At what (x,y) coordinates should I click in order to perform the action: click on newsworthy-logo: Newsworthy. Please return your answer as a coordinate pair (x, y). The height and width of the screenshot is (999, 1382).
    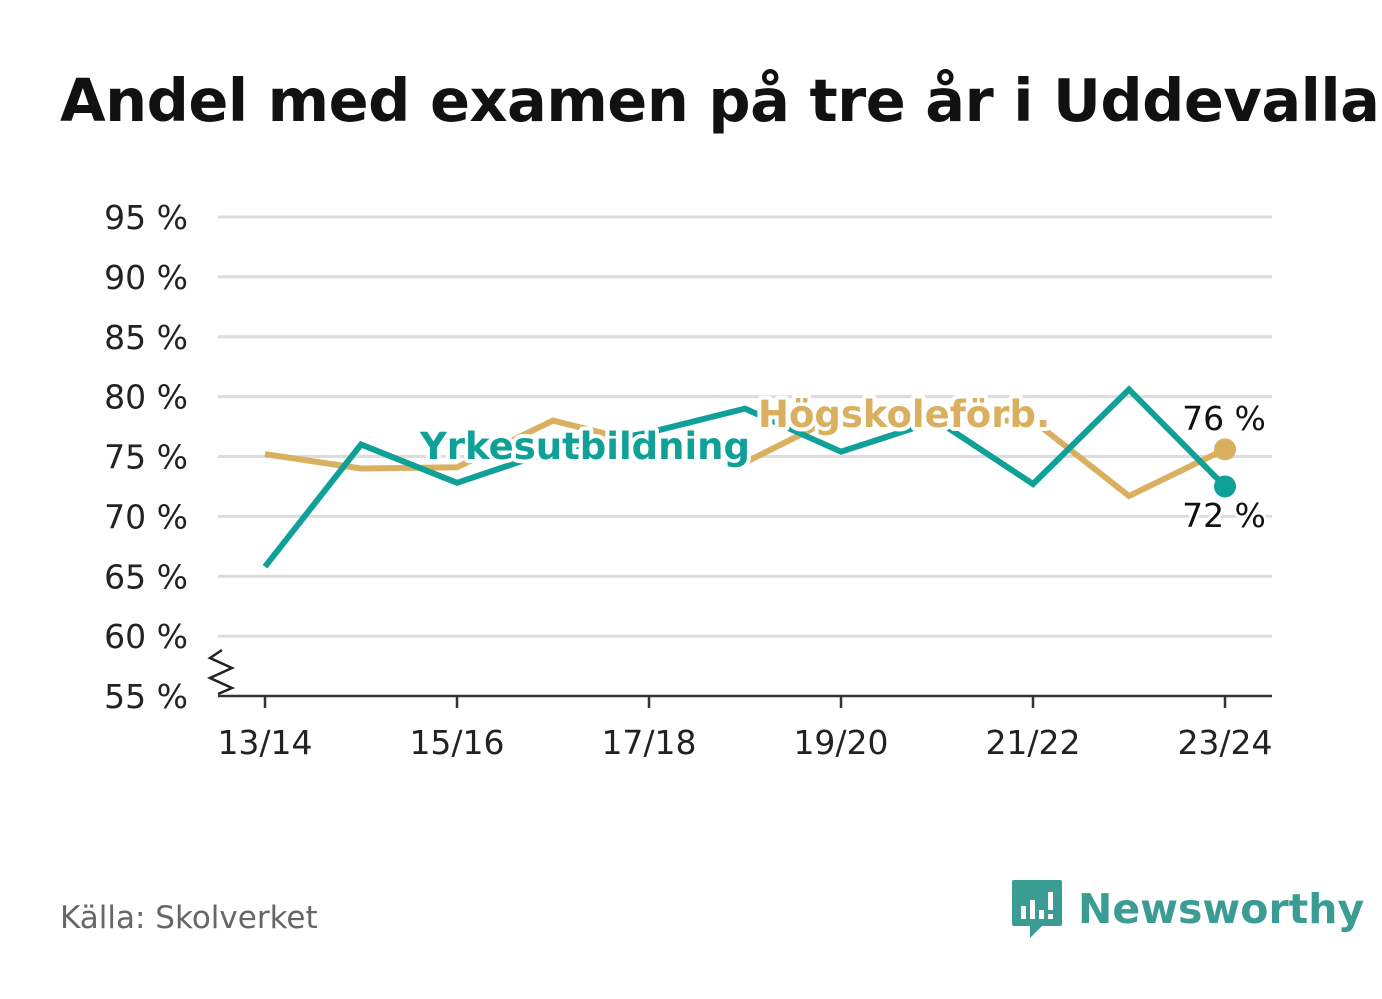
    Looking at the image, I should click on (1187, 909).